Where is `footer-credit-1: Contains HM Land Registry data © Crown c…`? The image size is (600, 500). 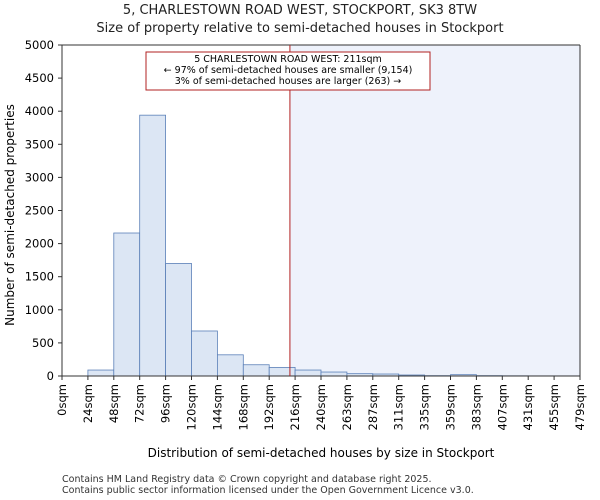 footer-credit-1: Contains HM Land Registry data © Crown c… is located at coordinates (247, 479).